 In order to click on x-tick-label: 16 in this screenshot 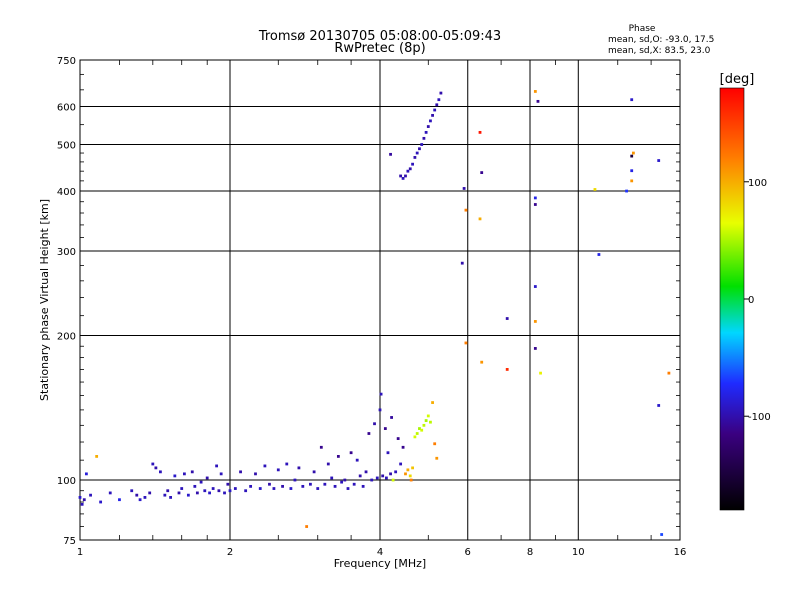, I will do `click(680, 552)`.